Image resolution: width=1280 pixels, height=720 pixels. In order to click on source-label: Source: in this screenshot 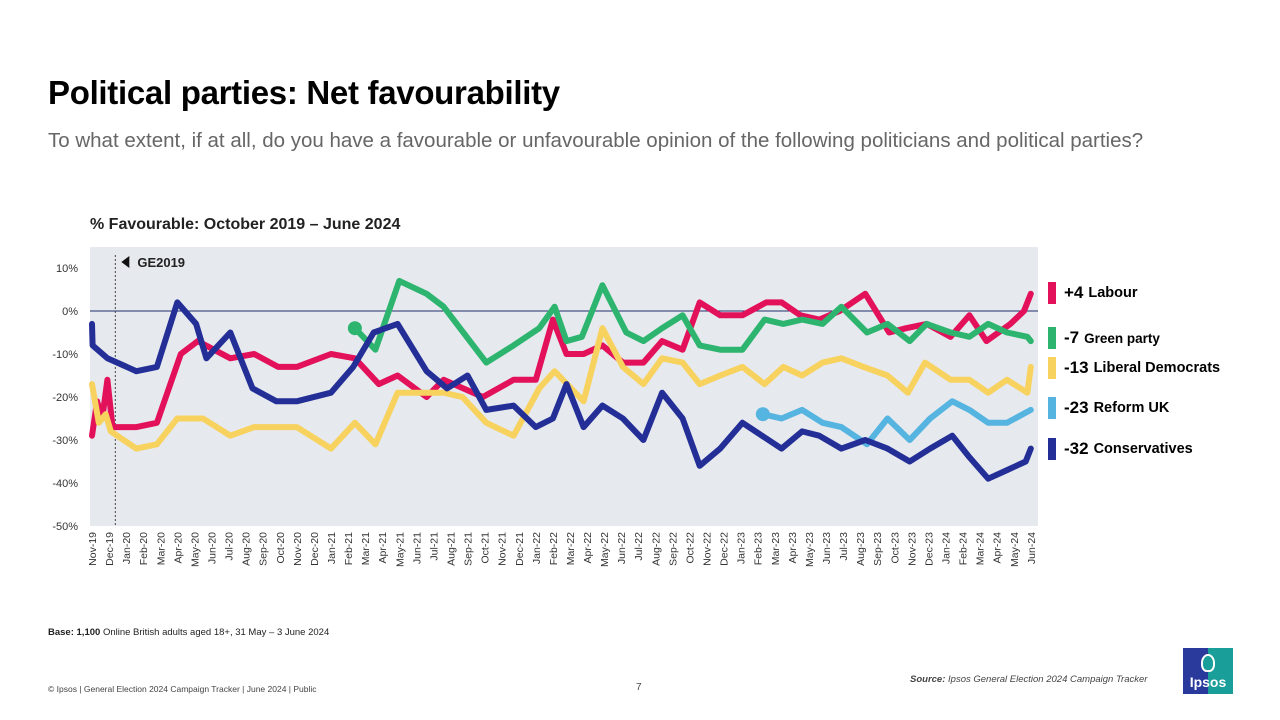, I will do `click(928, 679)`.